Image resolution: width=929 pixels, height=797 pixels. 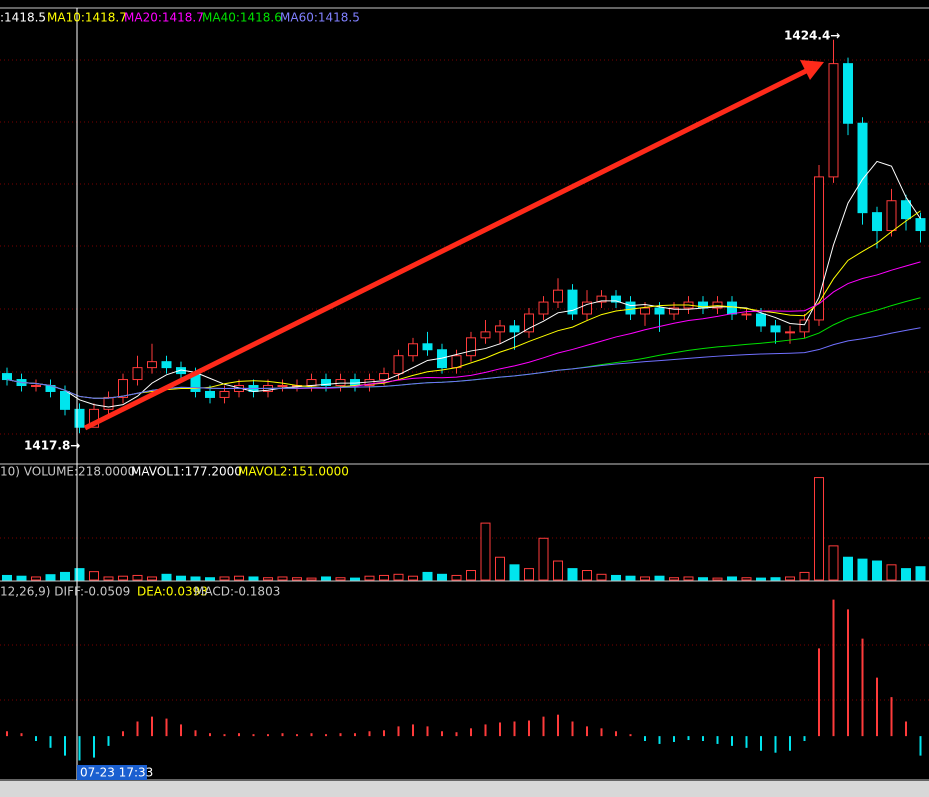 I want to click on arrow-head, so click(x=812, y=70).